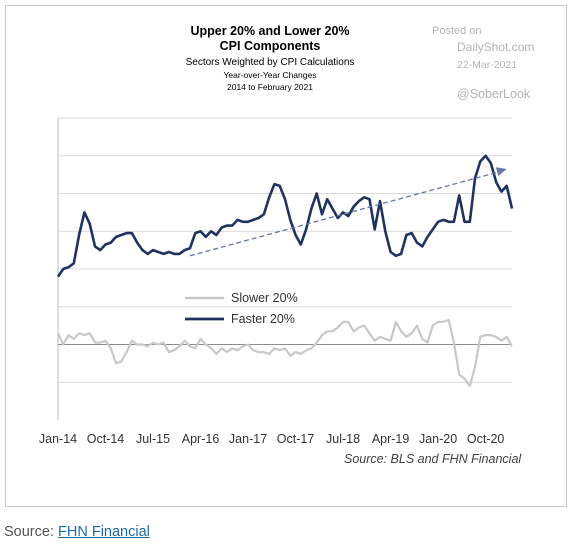 This screenshot has height=547, width=575. Describe the element at coordinates (296, 439) in the screenshot. I see `x-tick-label: Oct-17` at that location.